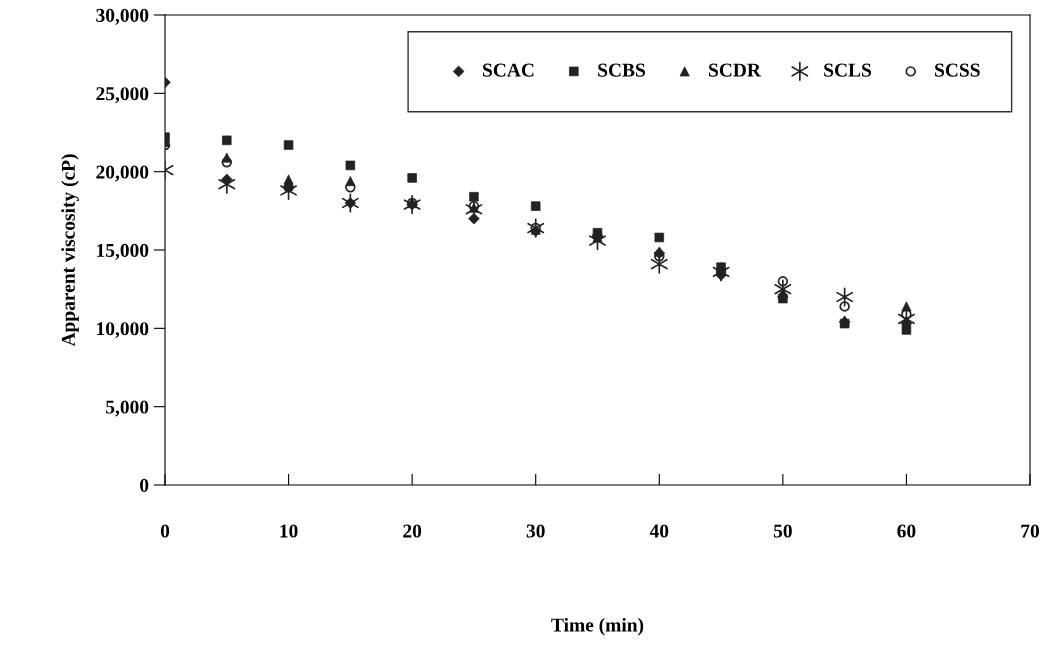 This screenshot has width=1049, height=667. What do you see at coordinates (289, 531) in the screenshot?
I see `x-tick-label: 10` at bounding box center [289, 531].